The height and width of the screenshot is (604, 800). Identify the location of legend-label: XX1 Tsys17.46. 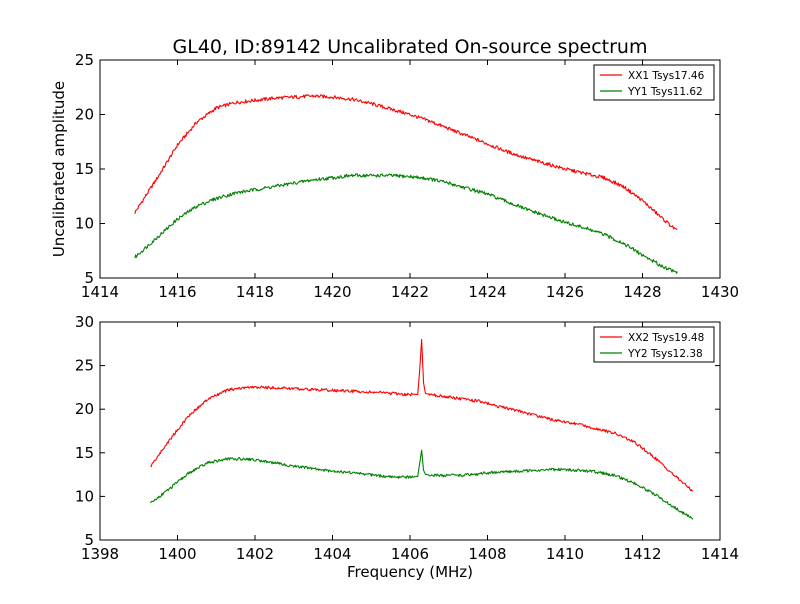
(666, 76).